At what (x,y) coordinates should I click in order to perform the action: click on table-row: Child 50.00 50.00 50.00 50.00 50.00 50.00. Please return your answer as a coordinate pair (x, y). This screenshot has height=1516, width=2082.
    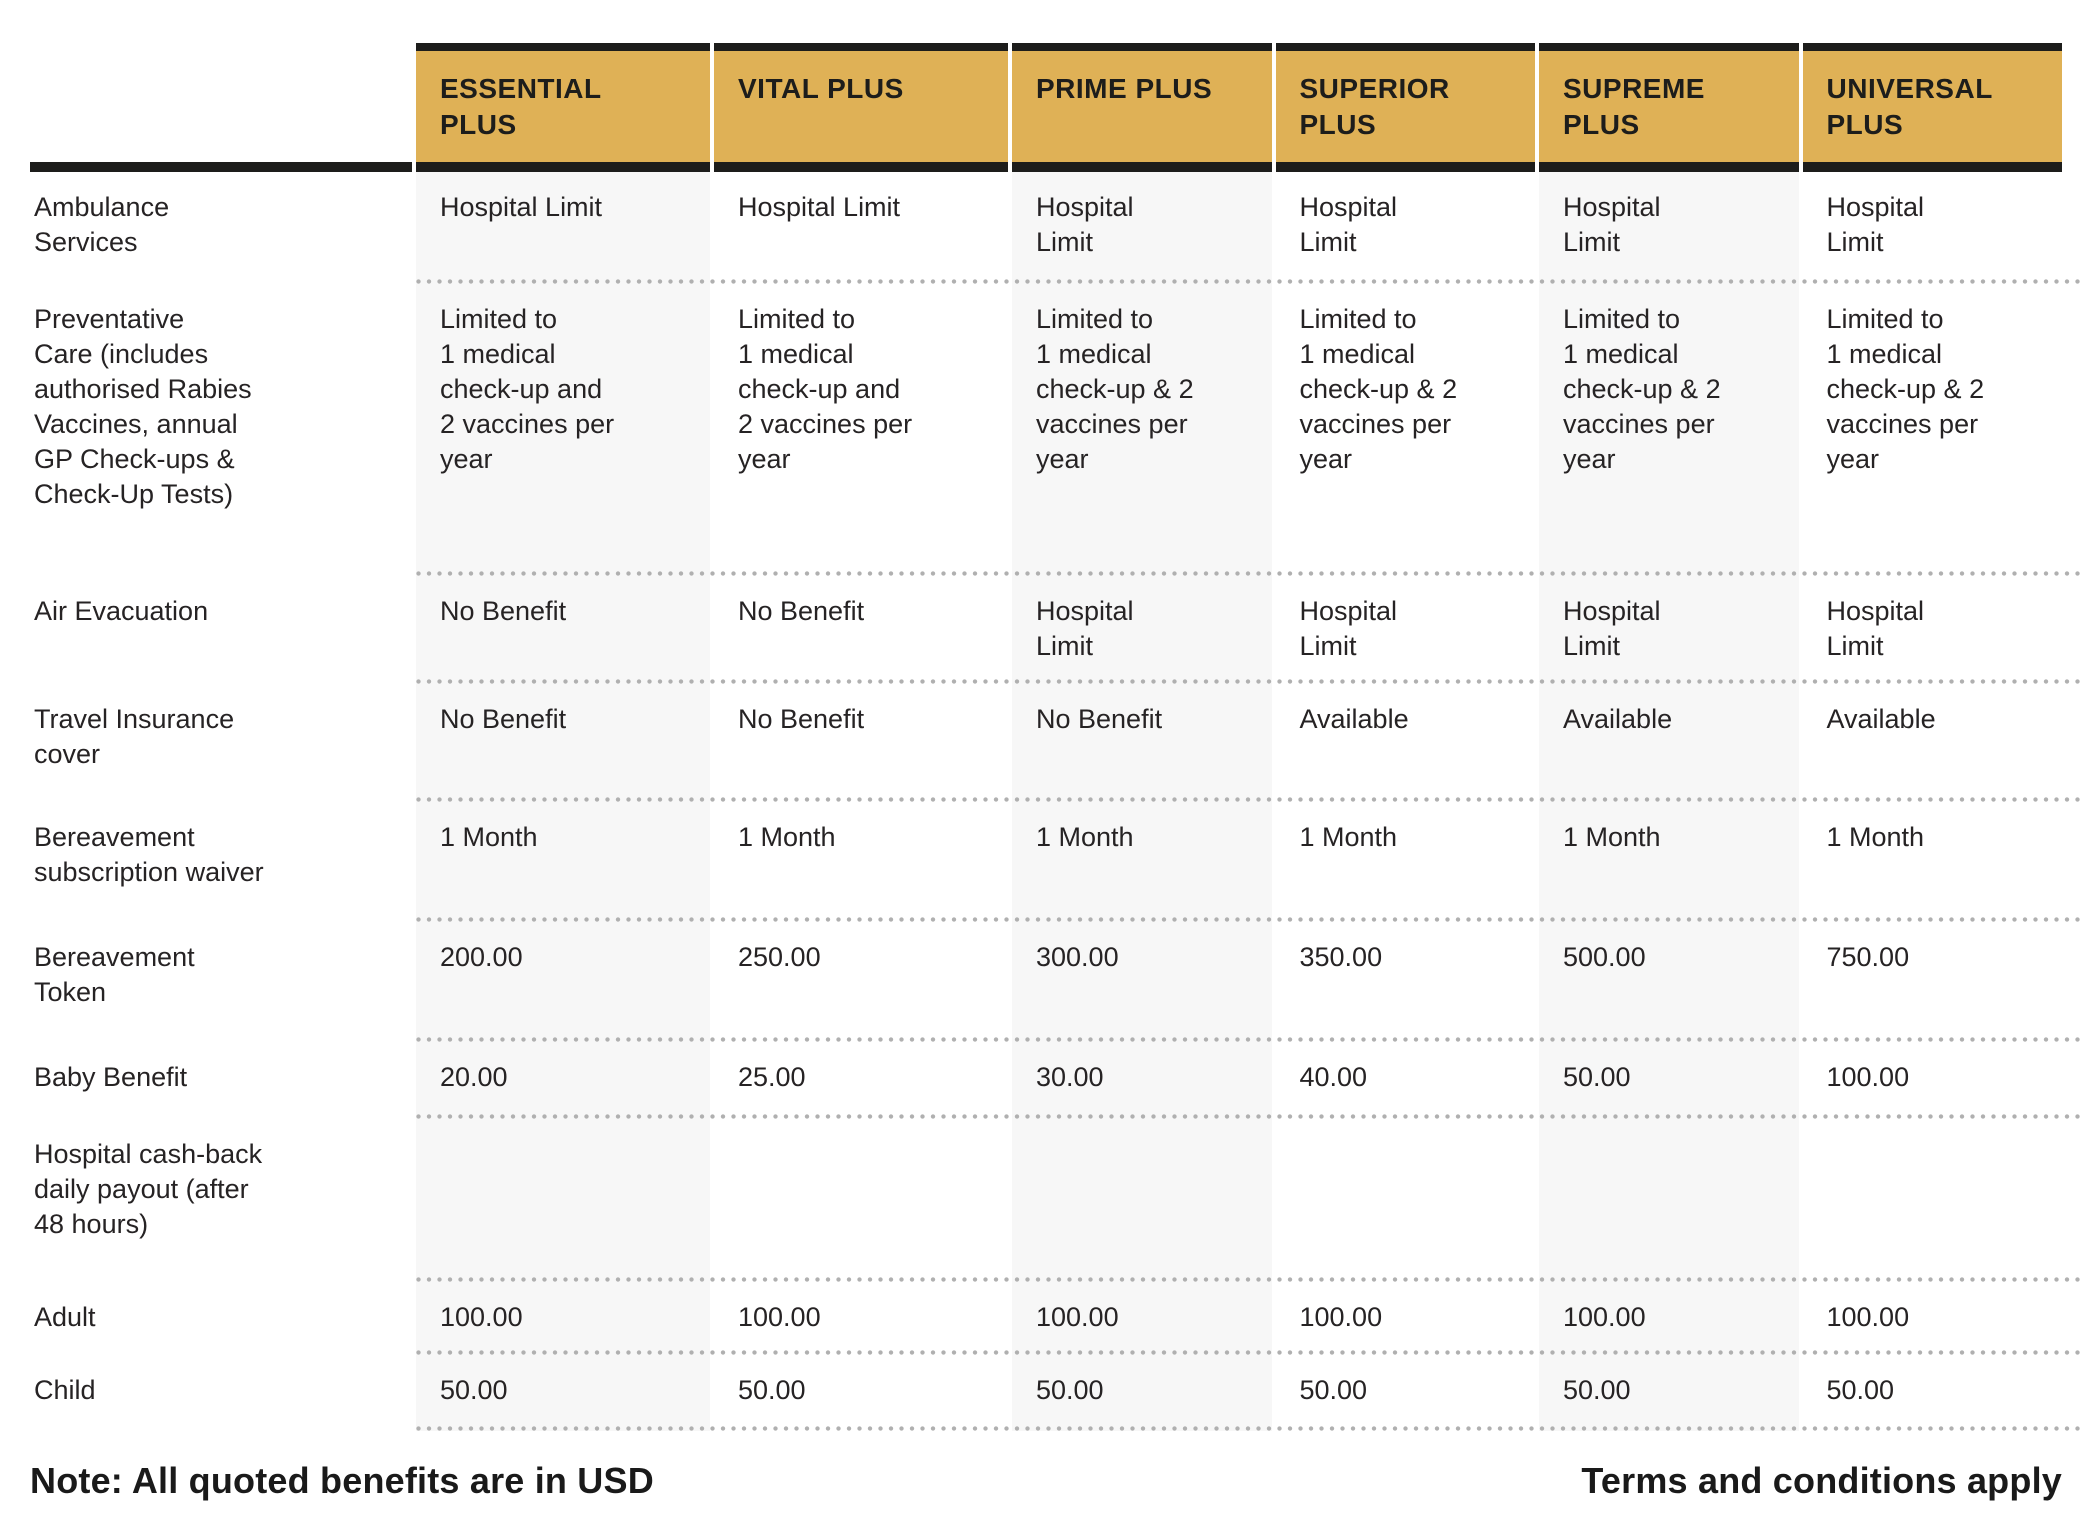
    Looking at the image, I should click on (1056, 1393).